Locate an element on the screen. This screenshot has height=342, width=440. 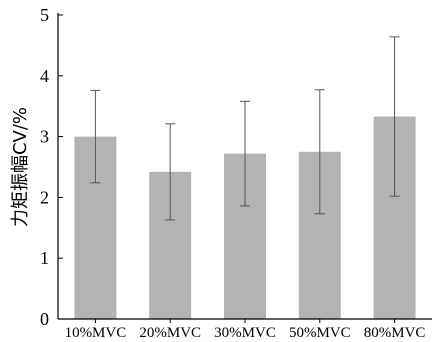
y-axis-label: 力矩振幅CV/% is located at coordinates (20, 167).